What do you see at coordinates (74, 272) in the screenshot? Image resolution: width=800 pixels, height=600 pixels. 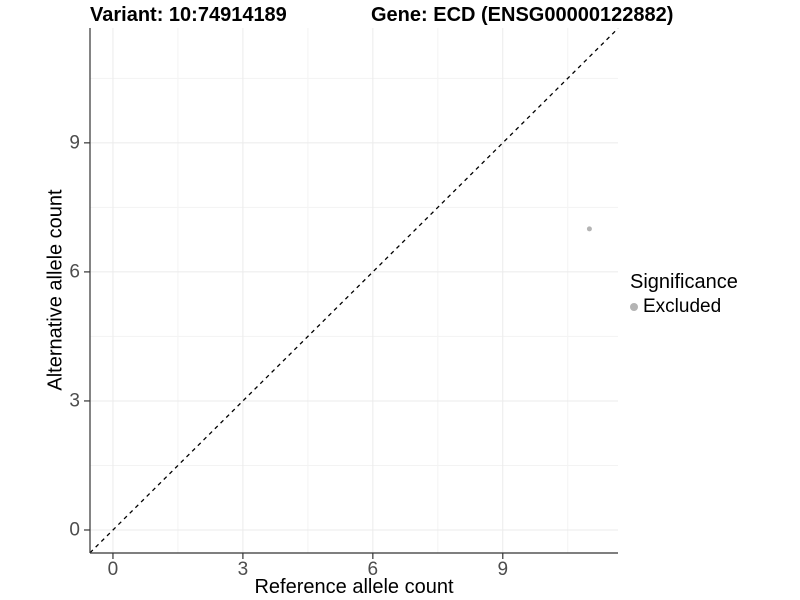 I see `y-tick-label: 6` at bounding box center [74, 272].